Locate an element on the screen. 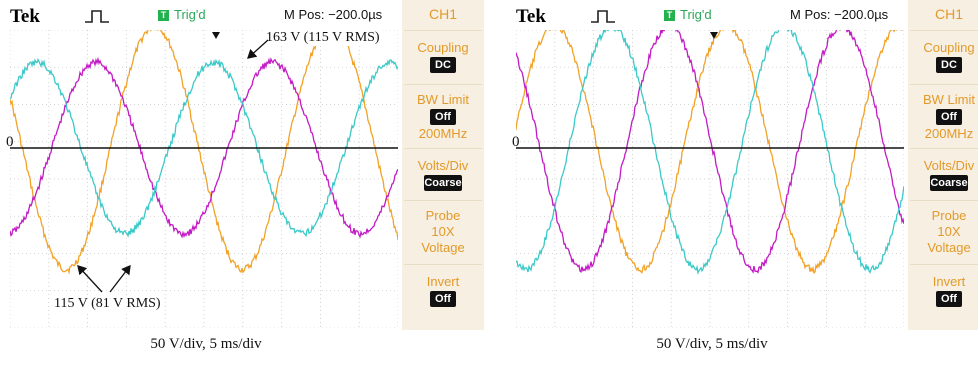 The width and height of the screenshot is (978, 366). annotation-arrows is located at coordinates (173, 162).